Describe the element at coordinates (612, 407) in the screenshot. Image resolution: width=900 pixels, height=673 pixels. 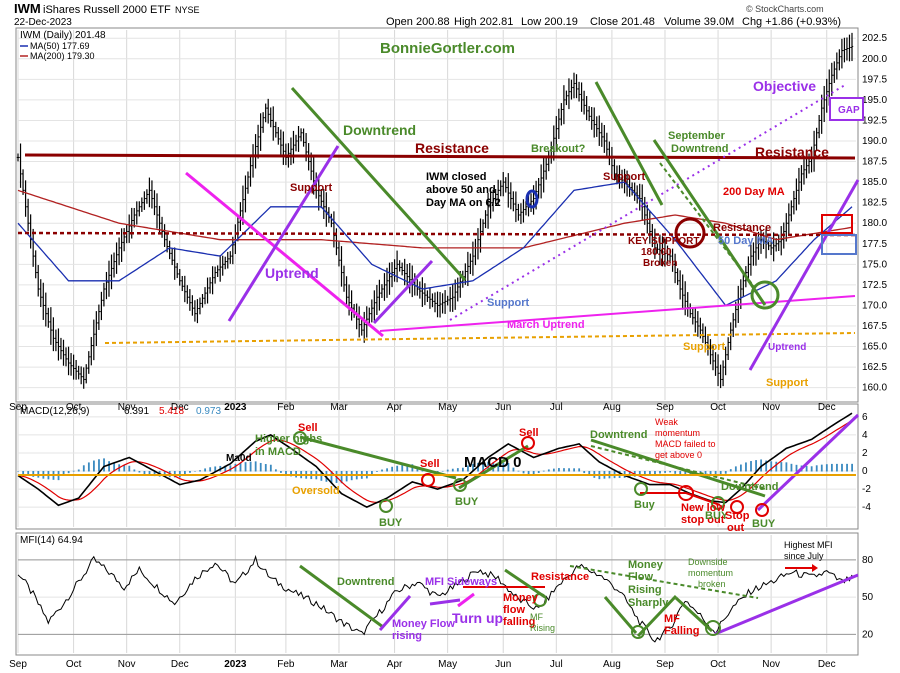
I see `x-tick-price-Aug: Aug` at that location.